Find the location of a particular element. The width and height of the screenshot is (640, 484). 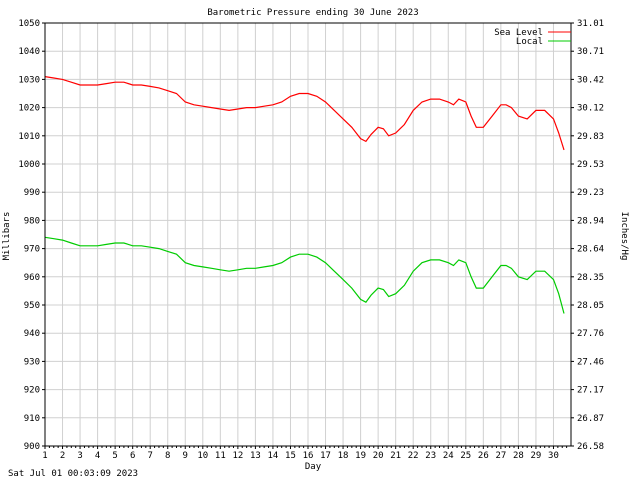

legend-label-sea-level: Sea Level is located at coordinates (518, 33).